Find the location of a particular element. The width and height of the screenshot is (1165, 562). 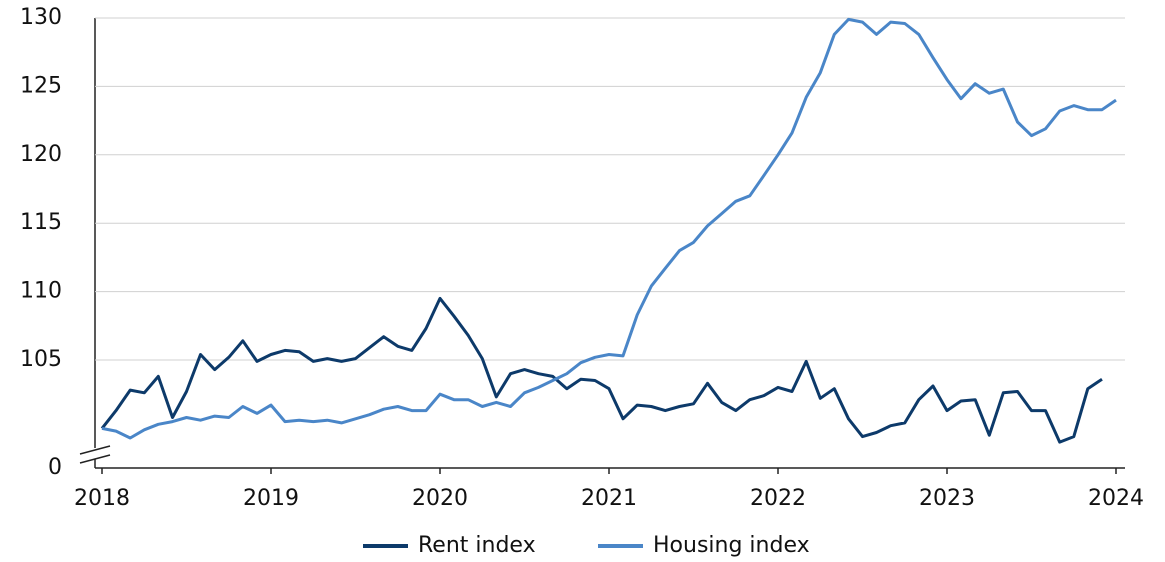

x-tick-label: 2024 is located at coordinates (1116, 498).